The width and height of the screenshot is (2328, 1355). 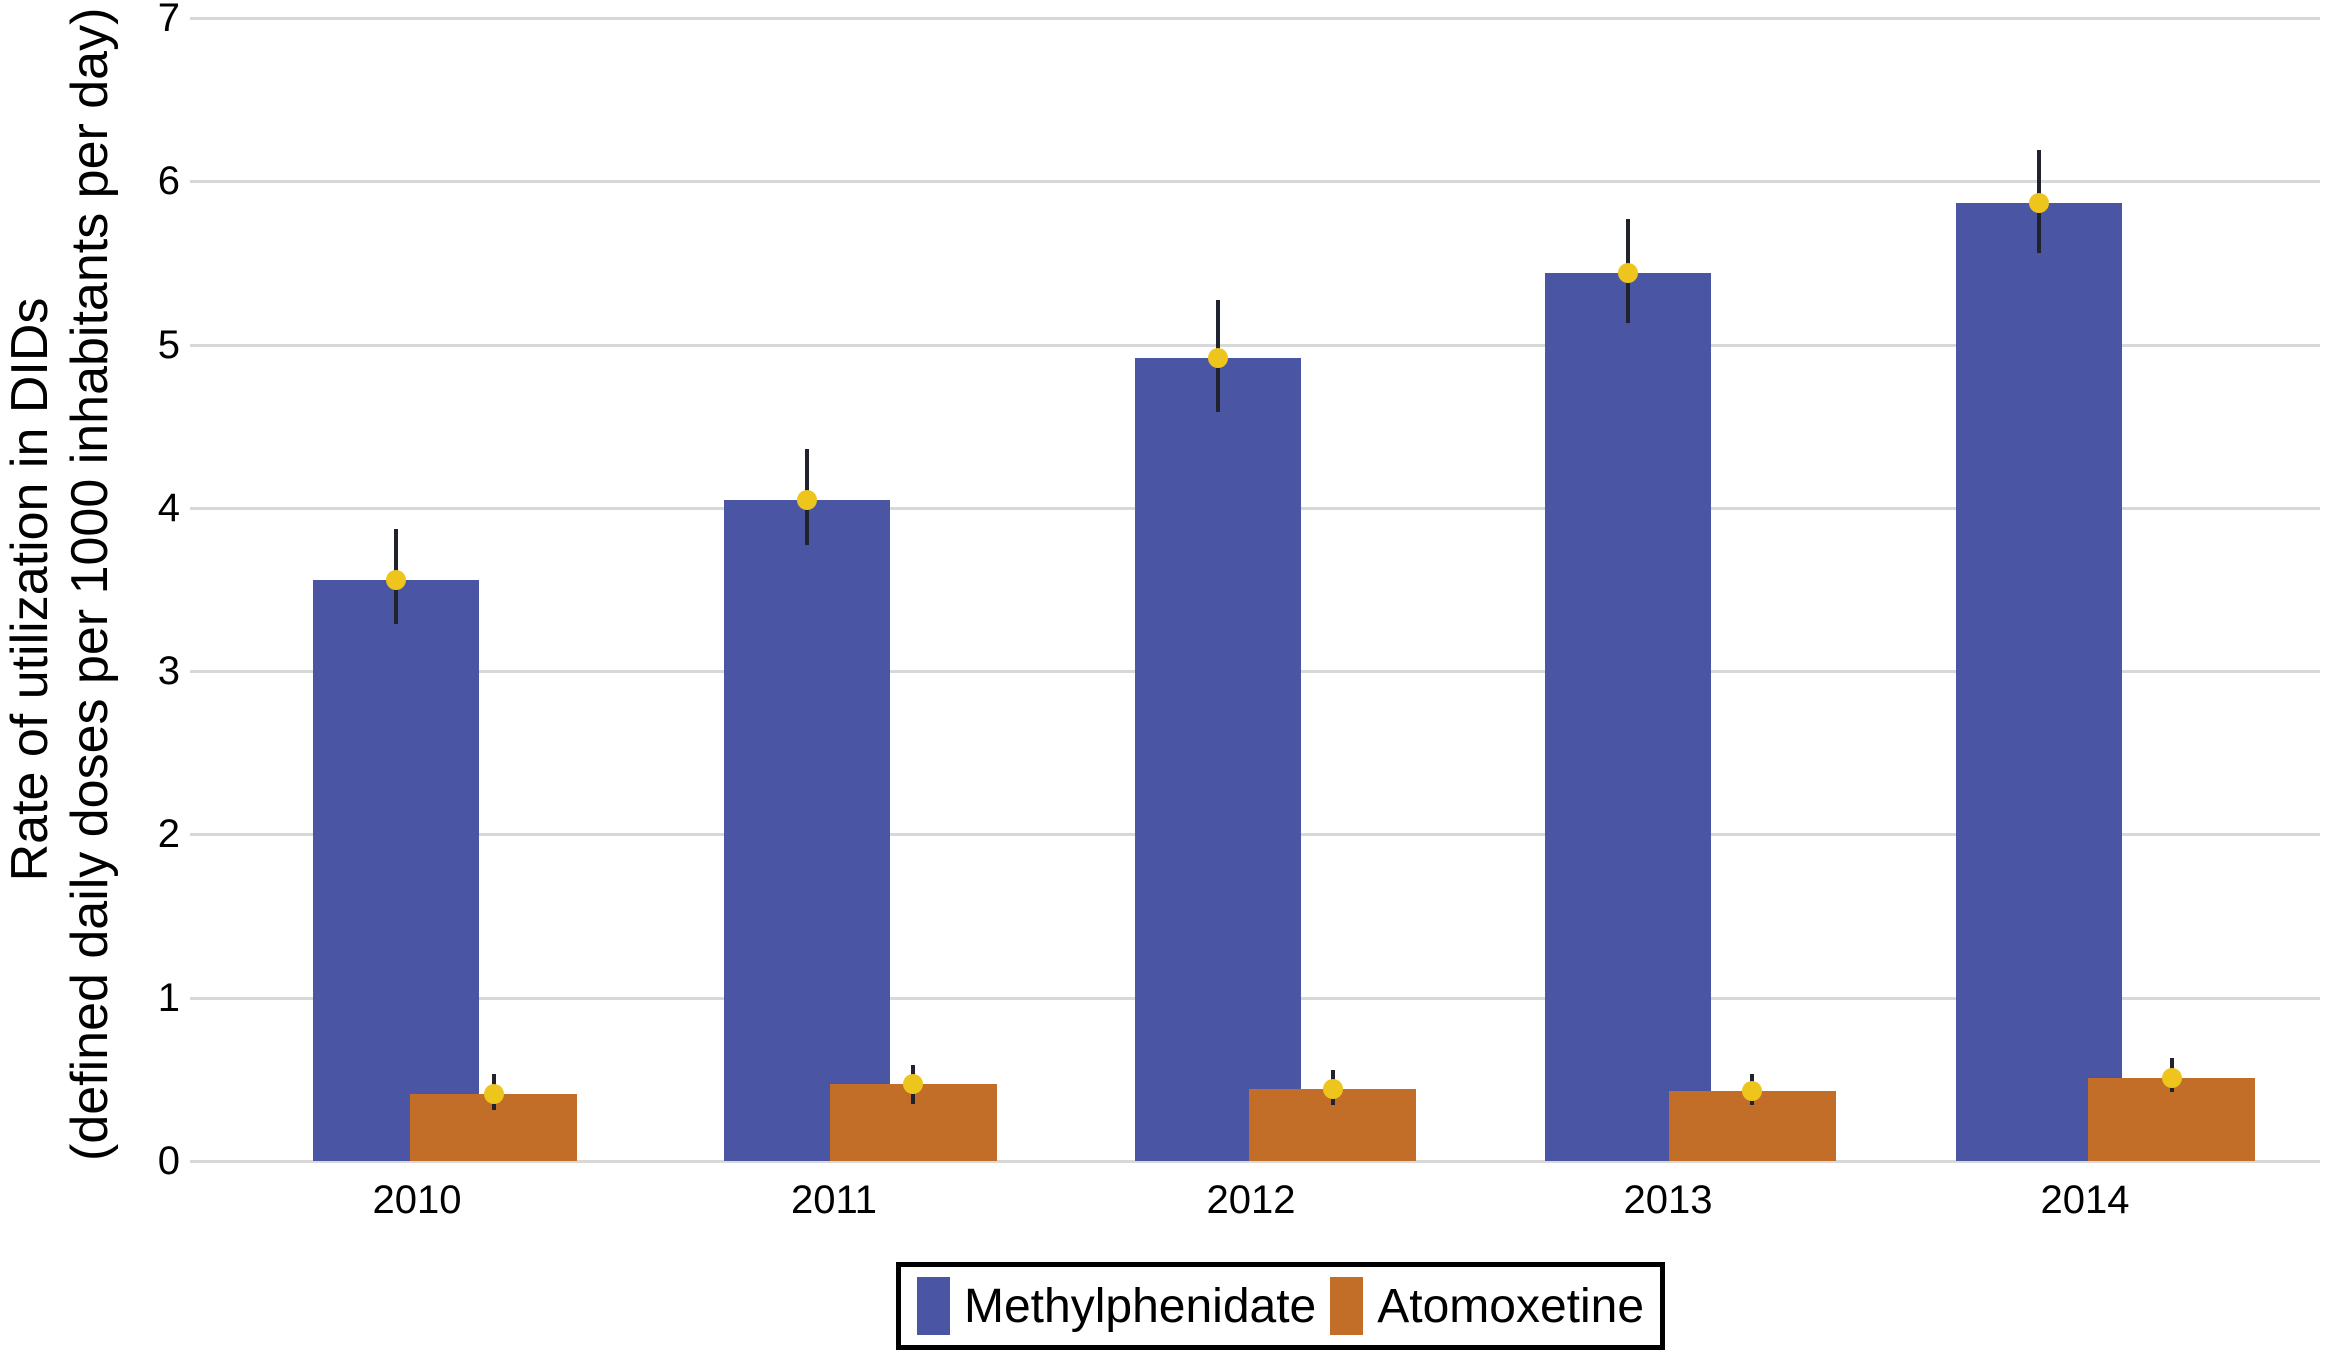 What do you see at coordinates (168, 344) in the screenshot?
I see `y-tick-label-5: 5` at bounding box center [168, 344].